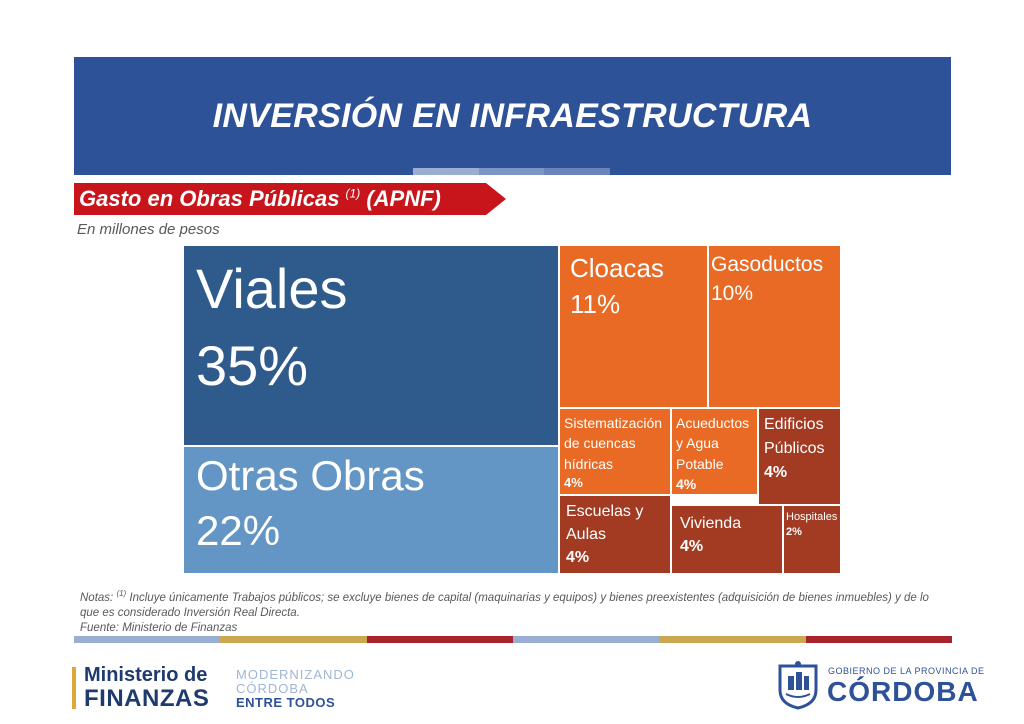 Image resolution: width=1024 pixels, height=724 pixels. What do you see at coordinates (286, 702) in the screenshot?
I see `slogan-line3: ENTRE TODOS` at bounding box center [286, 702].